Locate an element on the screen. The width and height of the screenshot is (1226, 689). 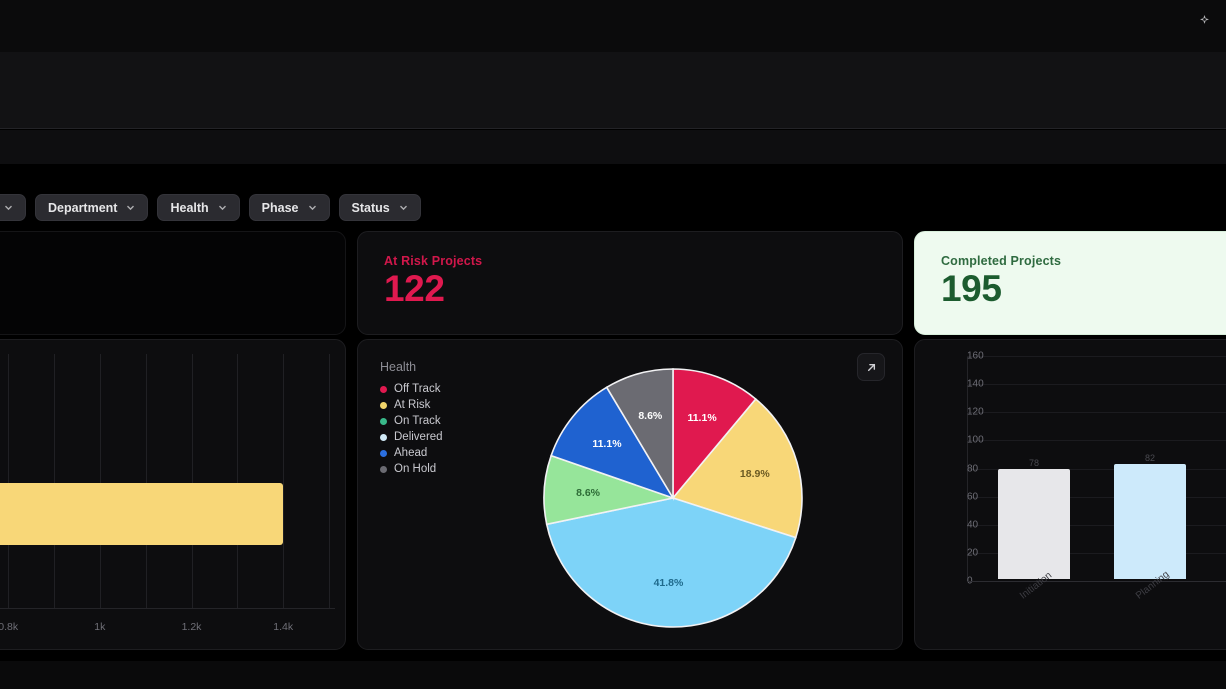
filter-chip-status: Status is located at coordinates (379, 207).